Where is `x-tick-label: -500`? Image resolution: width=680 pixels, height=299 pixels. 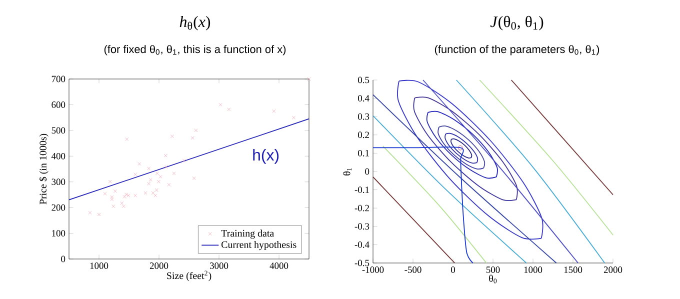 x-tick-label: -500 is located at coordinates (413, 269).